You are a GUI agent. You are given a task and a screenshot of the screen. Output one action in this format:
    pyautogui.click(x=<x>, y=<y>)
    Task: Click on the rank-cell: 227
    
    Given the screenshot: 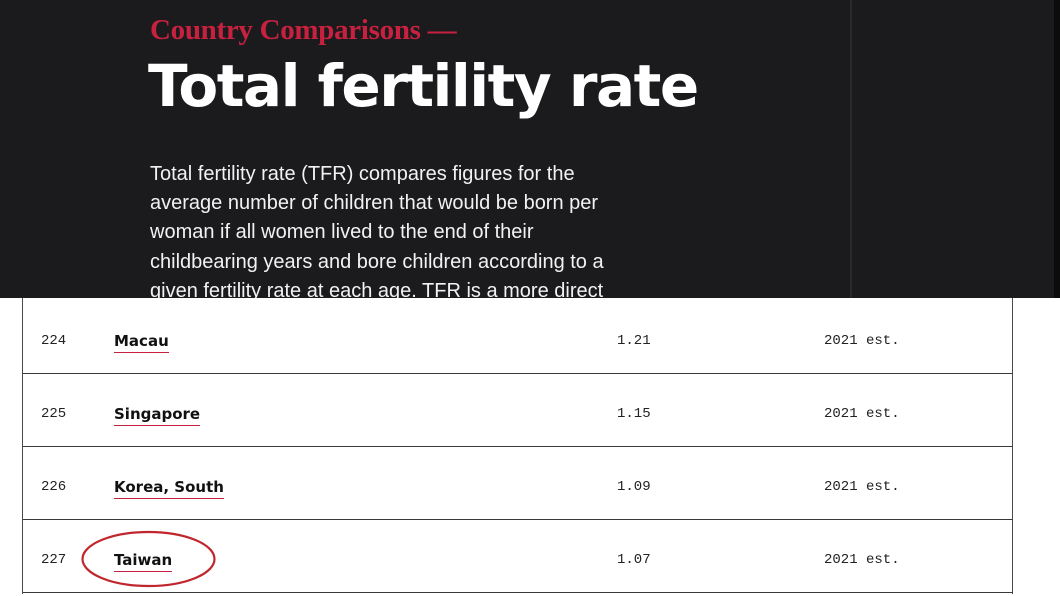 What is the action you would take?
    pyautogui.click(x=54, y=560)
    